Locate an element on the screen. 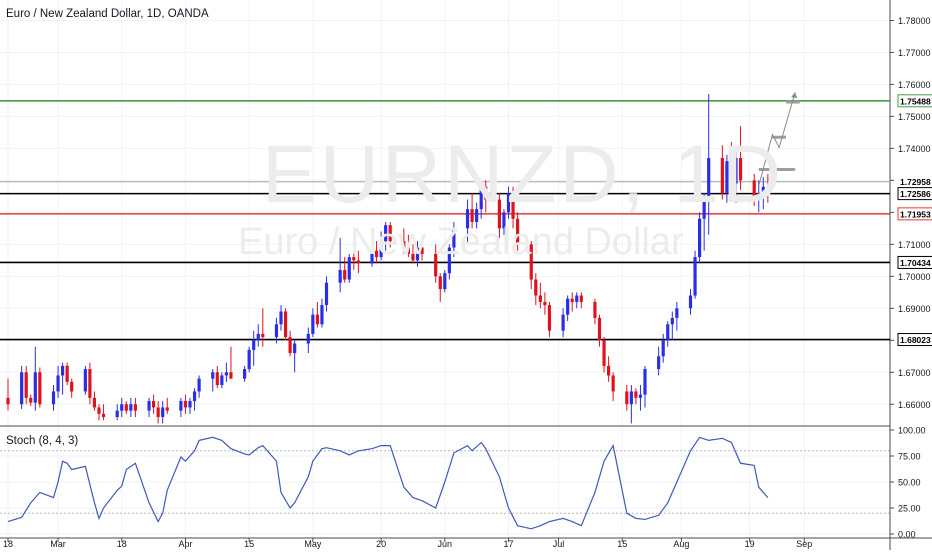 The width and height of the screenshot is (932, 555). projection-arrow-line is located at coordinates (777, 138).